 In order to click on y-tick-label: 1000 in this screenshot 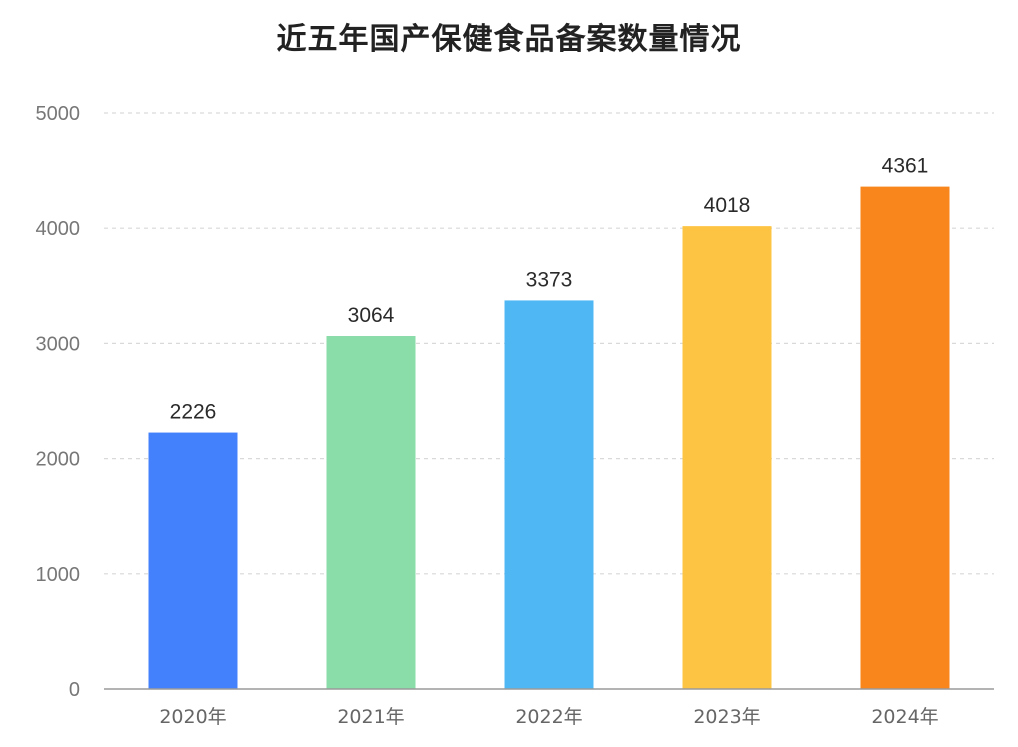, I will do `click(58, 575)`.